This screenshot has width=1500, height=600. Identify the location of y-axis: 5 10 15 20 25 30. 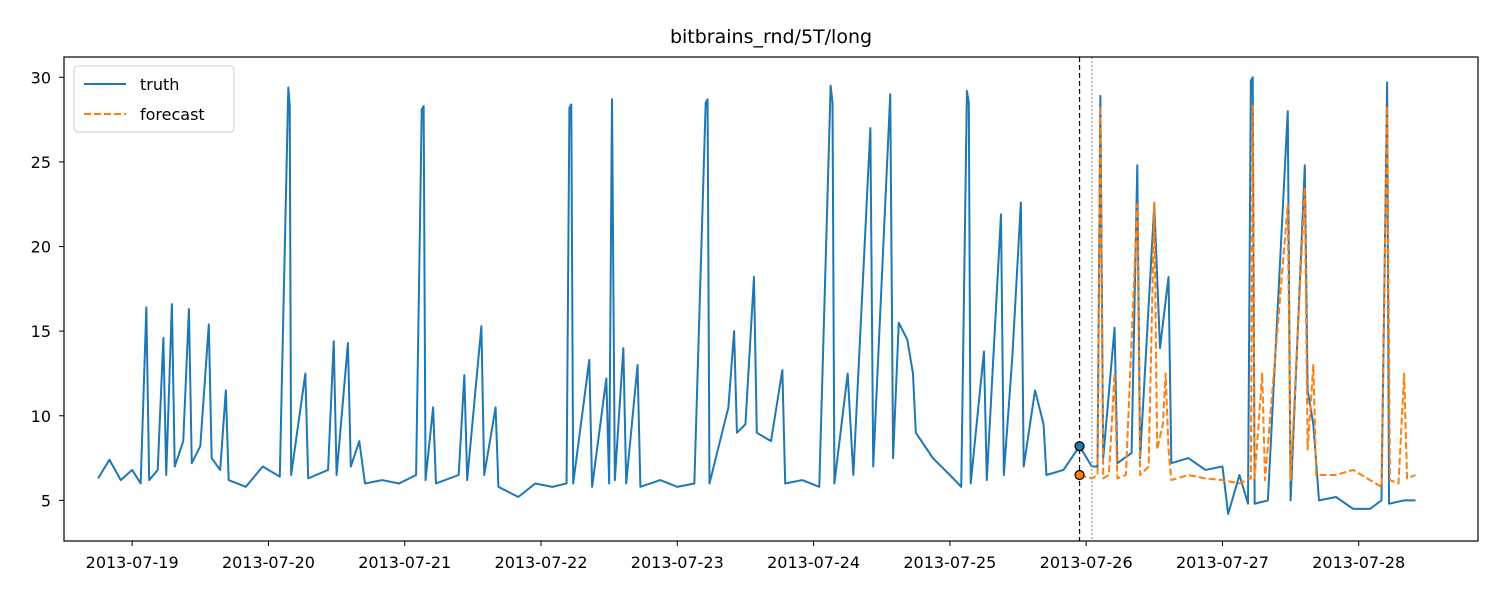
(47, 289).